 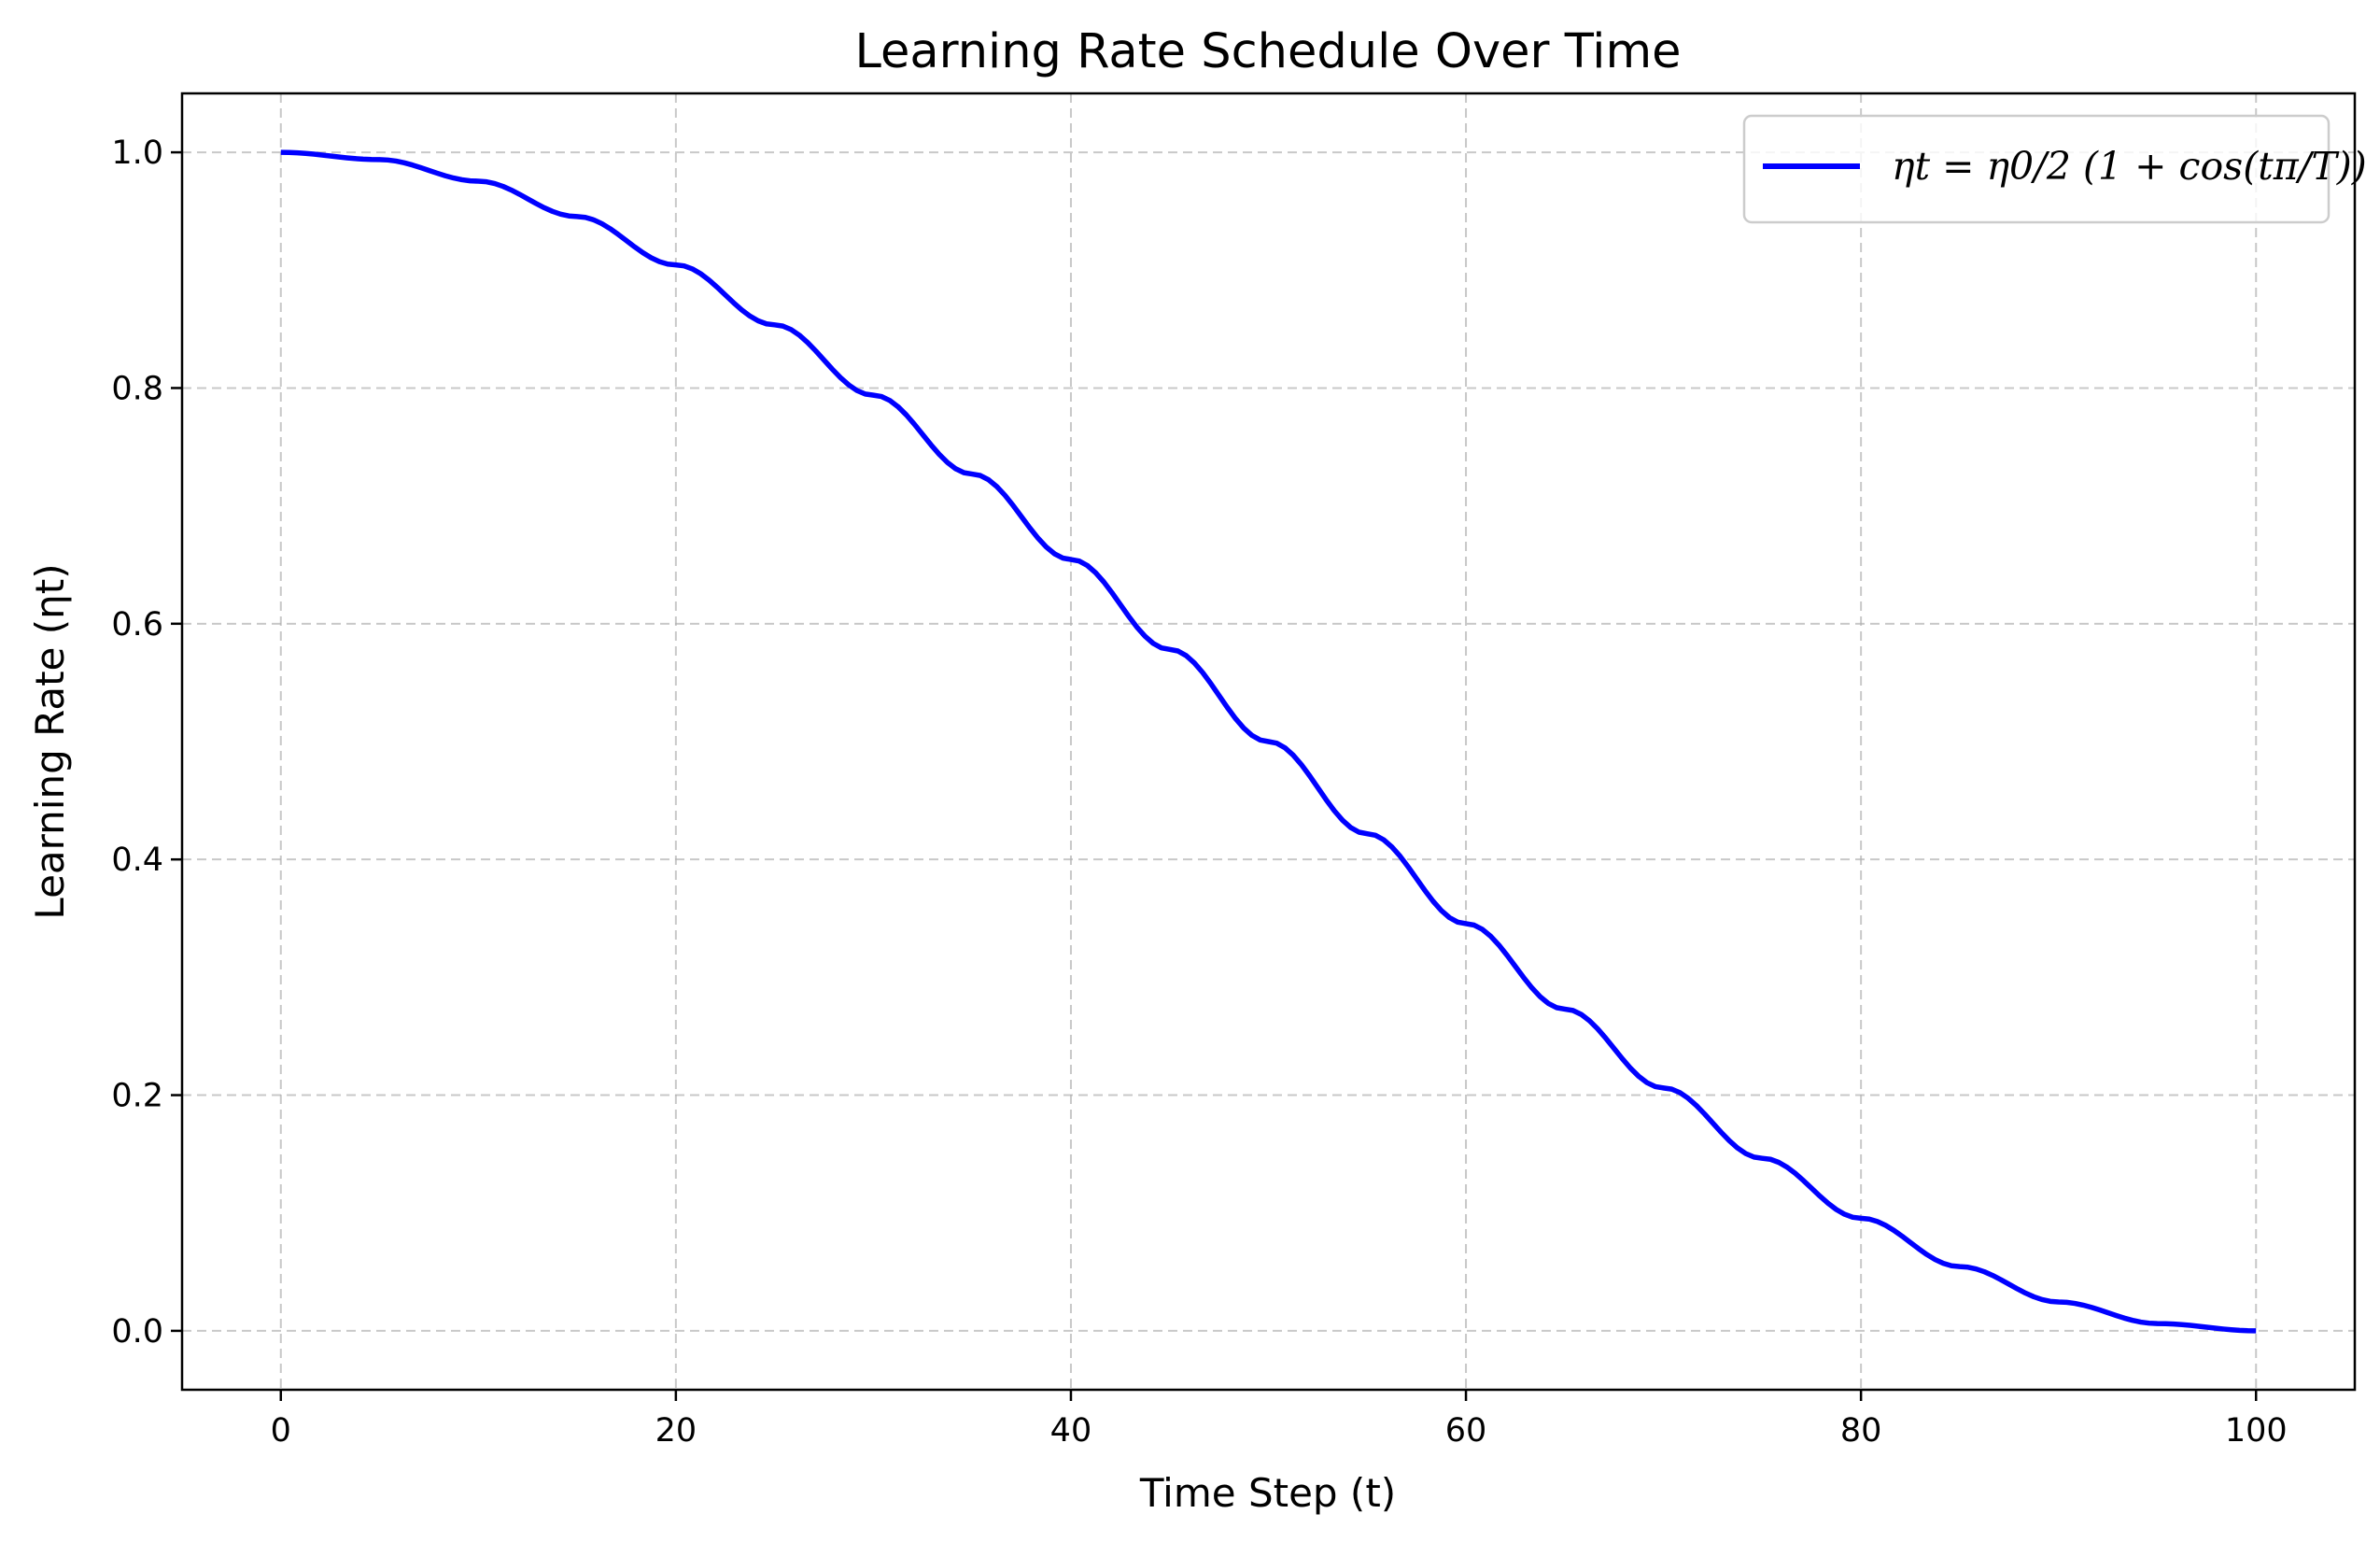 I want to click on y-axis-label: Learning Rate (ηt), so click(x=50, y=741).